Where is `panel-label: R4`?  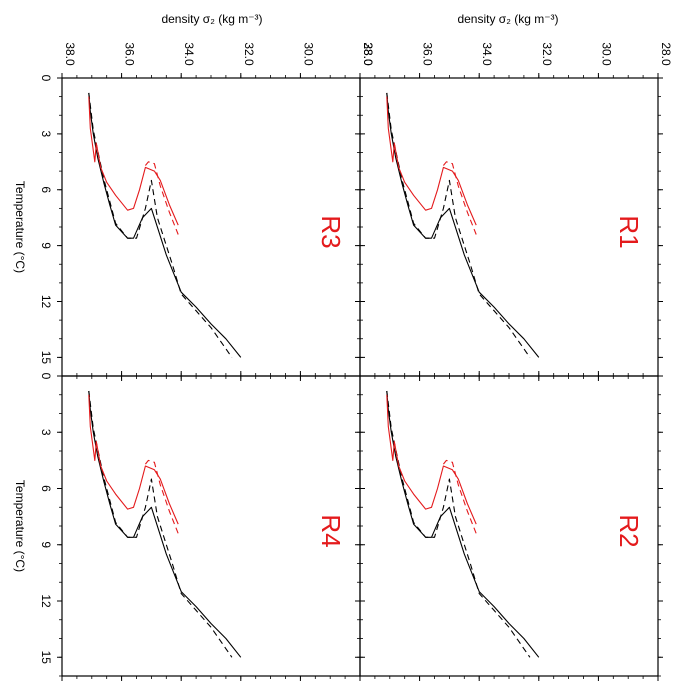 panel-label: R4 is located at coordinates (331, 530).